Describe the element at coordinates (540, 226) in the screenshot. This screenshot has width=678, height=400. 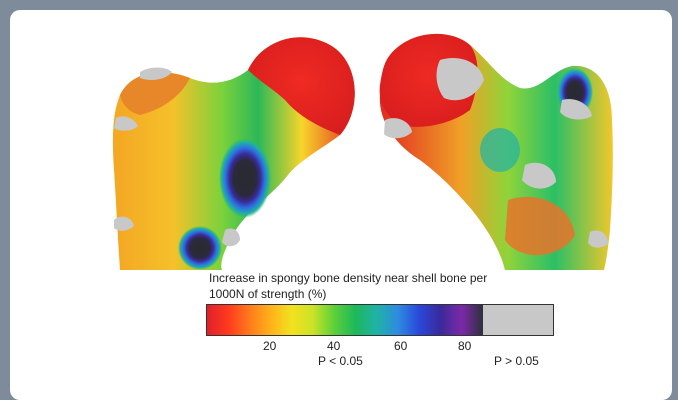
I see `right-high-density-region` at that location.